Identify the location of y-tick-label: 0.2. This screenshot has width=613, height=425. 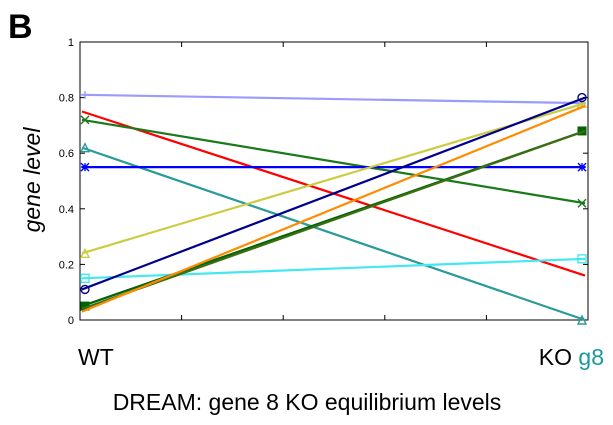
(66, 265).